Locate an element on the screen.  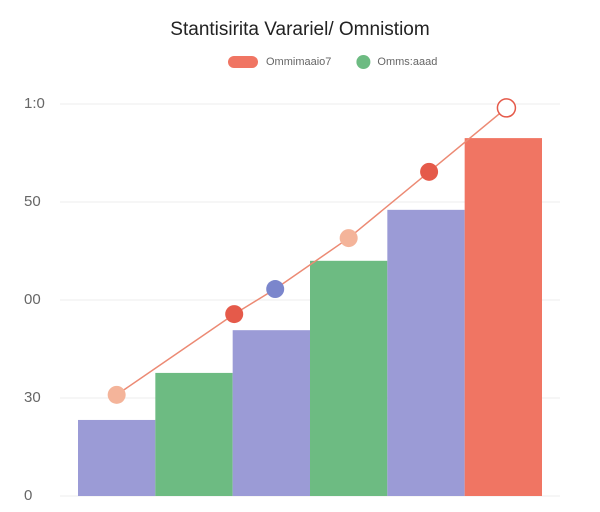
y-tick-label: 0 is located at coordinates (28, 495).